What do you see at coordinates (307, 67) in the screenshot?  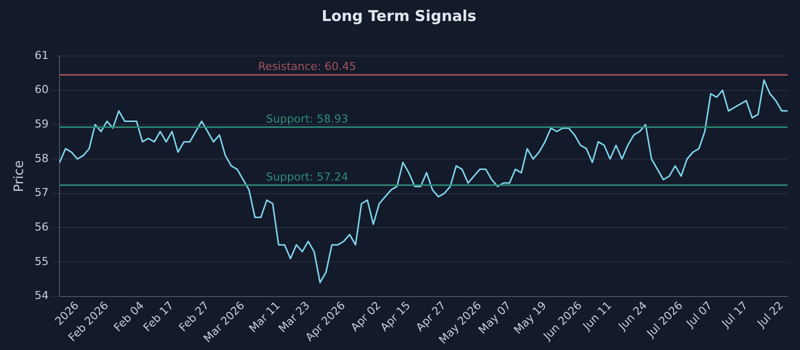 I see `ref-line-label: Resistance: 60.45` at bounding box center [307, 67].